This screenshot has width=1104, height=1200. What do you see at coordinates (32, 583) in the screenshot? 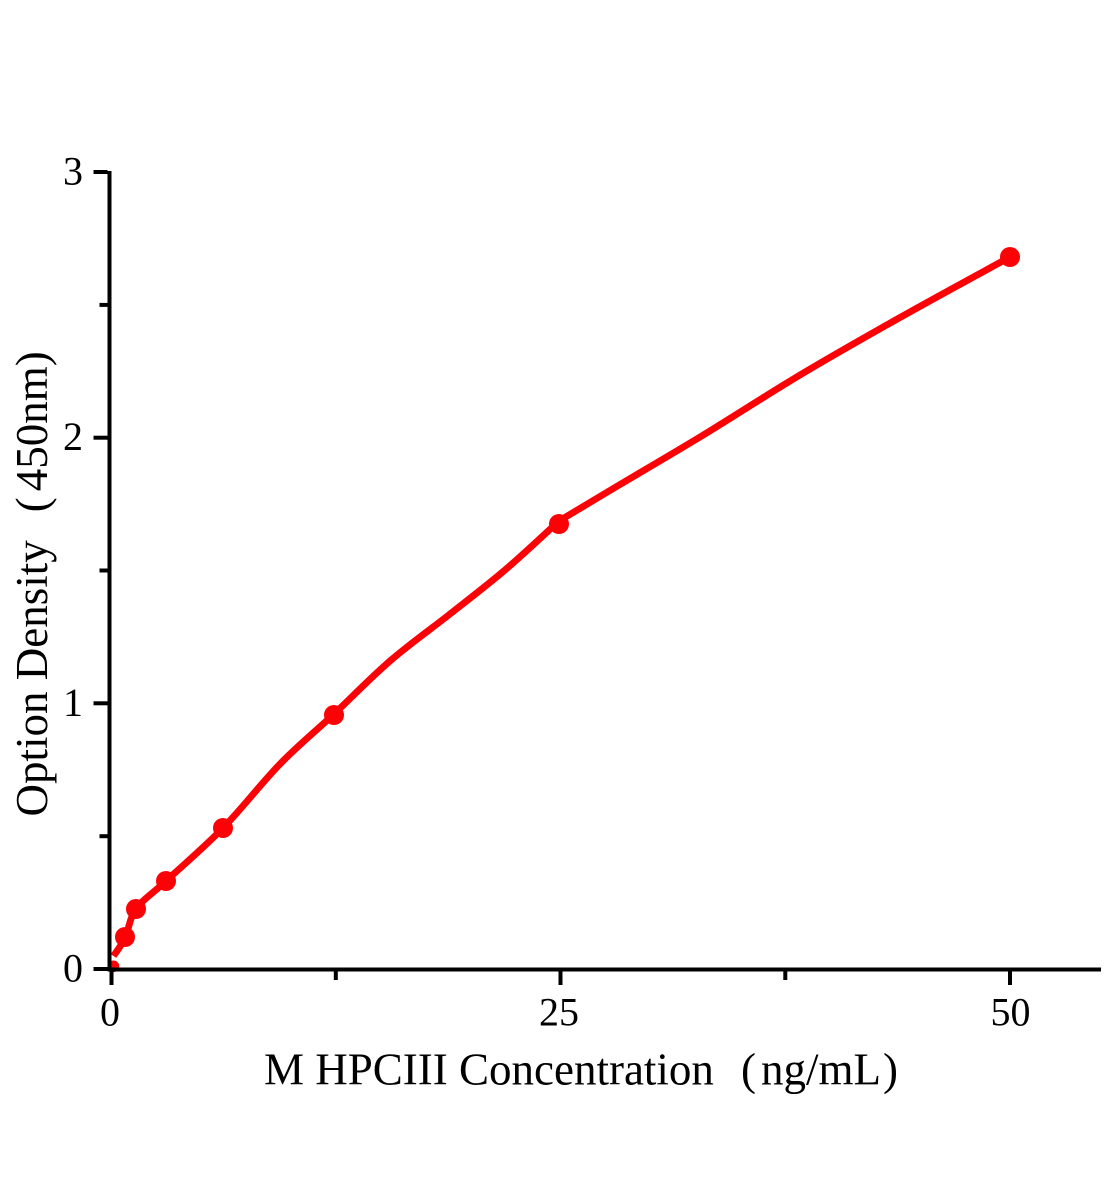
I see `svg-text: Option Density(450nm)` at bounding box center [32, 583].